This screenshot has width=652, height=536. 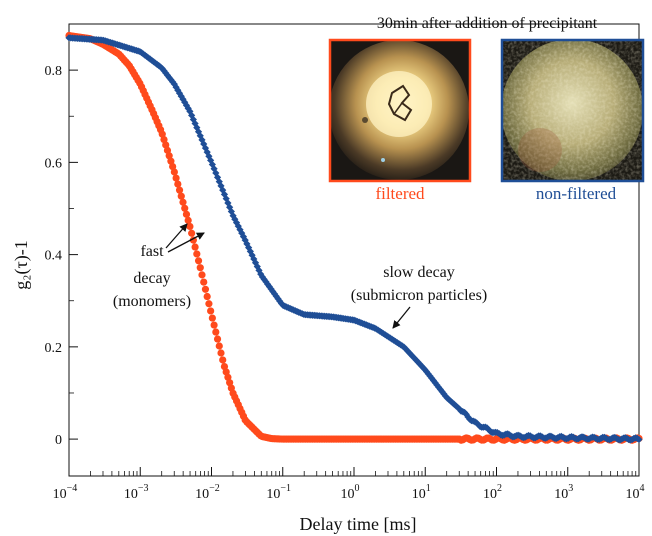 I want to click on nonfiltered-frame, so click(x=572, y=110).